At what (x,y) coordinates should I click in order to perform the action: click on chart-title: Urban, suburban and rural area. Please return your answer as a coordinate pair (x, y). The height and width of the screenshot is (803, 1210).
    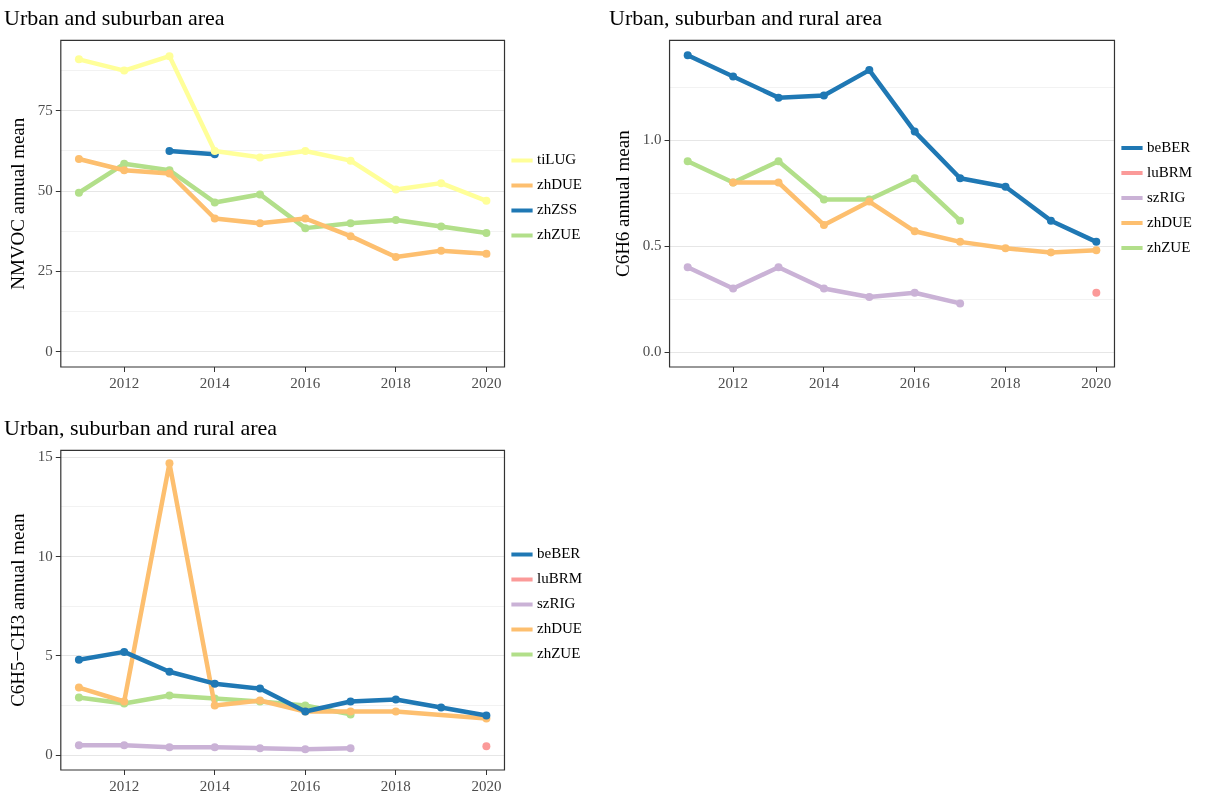
    Looking at the image, I should click on (746, 17).